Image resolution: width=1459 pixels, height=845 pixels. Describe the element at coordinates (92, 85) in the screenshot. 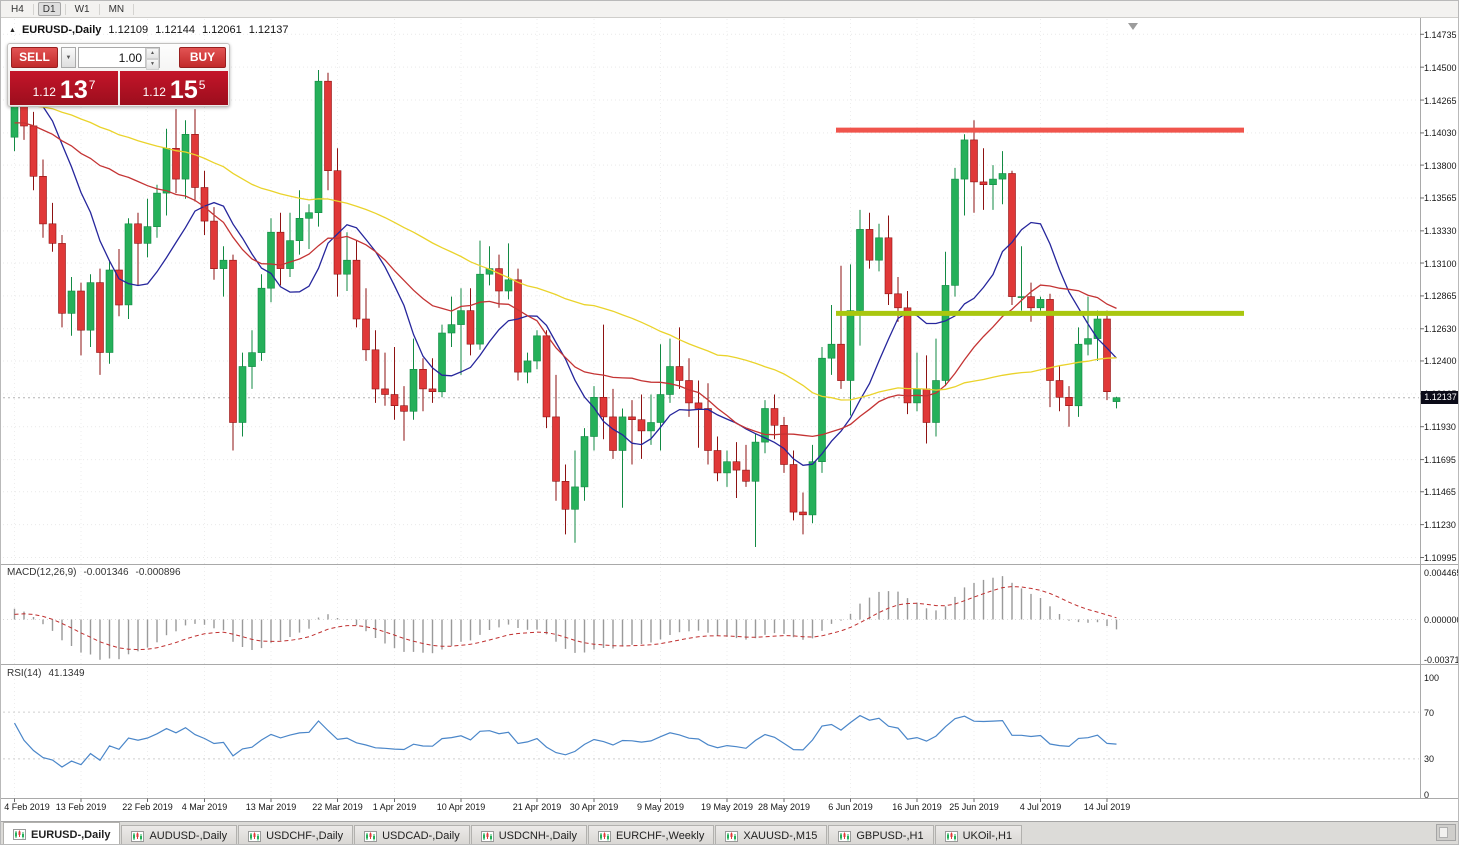

I see `sell-price-point: 7` at that location.